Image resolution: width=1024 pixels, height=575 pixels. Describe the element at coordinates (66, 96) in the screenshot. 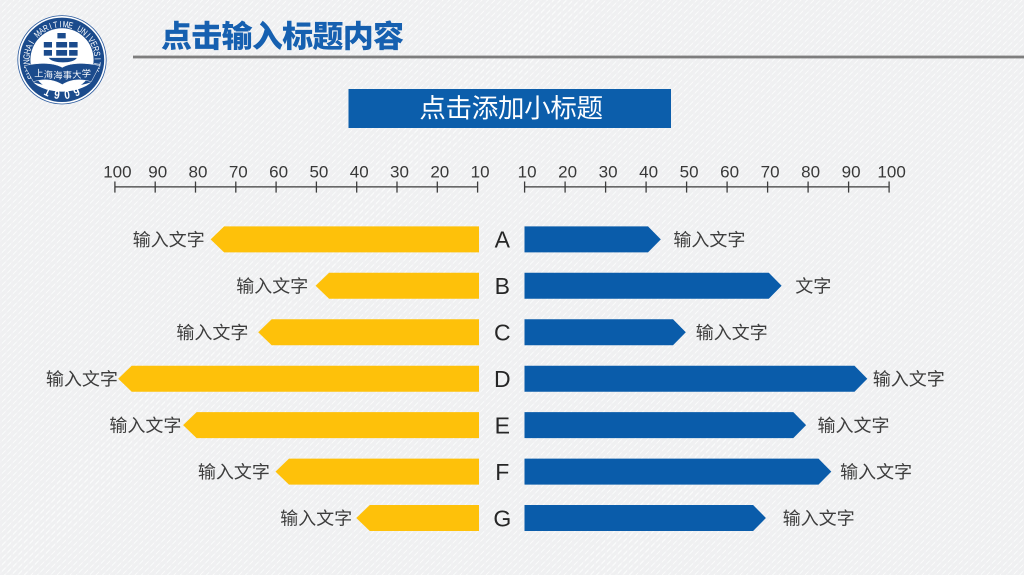

I see `svg-text: 0` at that location.